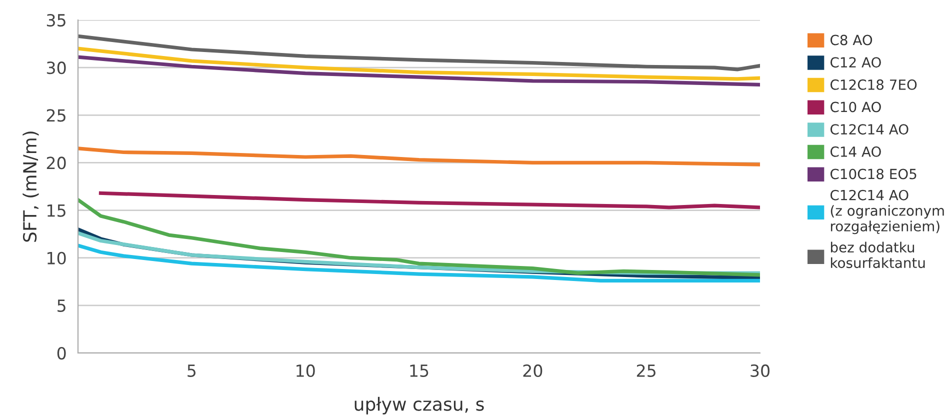 The height and width of the screenshot is (415, 949). What do you see at coordinates (855, 62) in the screenshot?
I see `legend-label: C12 AO` at bounding box center [855, 62].